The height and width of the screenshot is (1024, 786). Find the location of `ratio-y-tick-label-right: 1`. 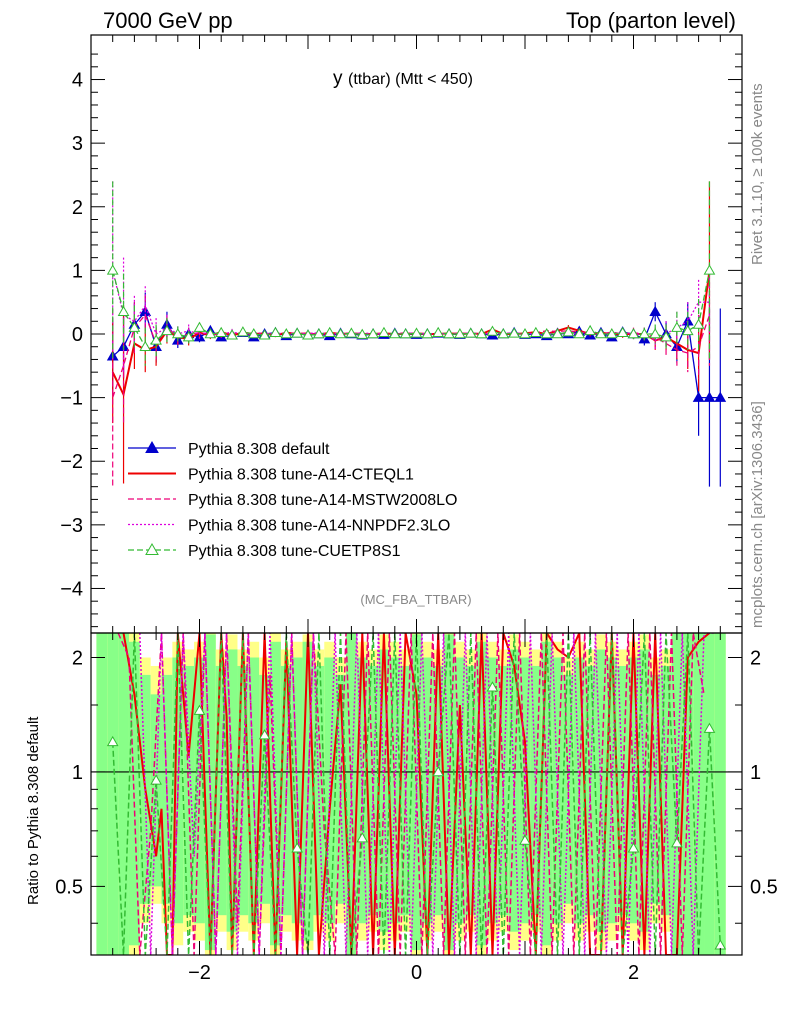

ratio-y-tick-label-right: 1 is located at coordinates (755, 773).